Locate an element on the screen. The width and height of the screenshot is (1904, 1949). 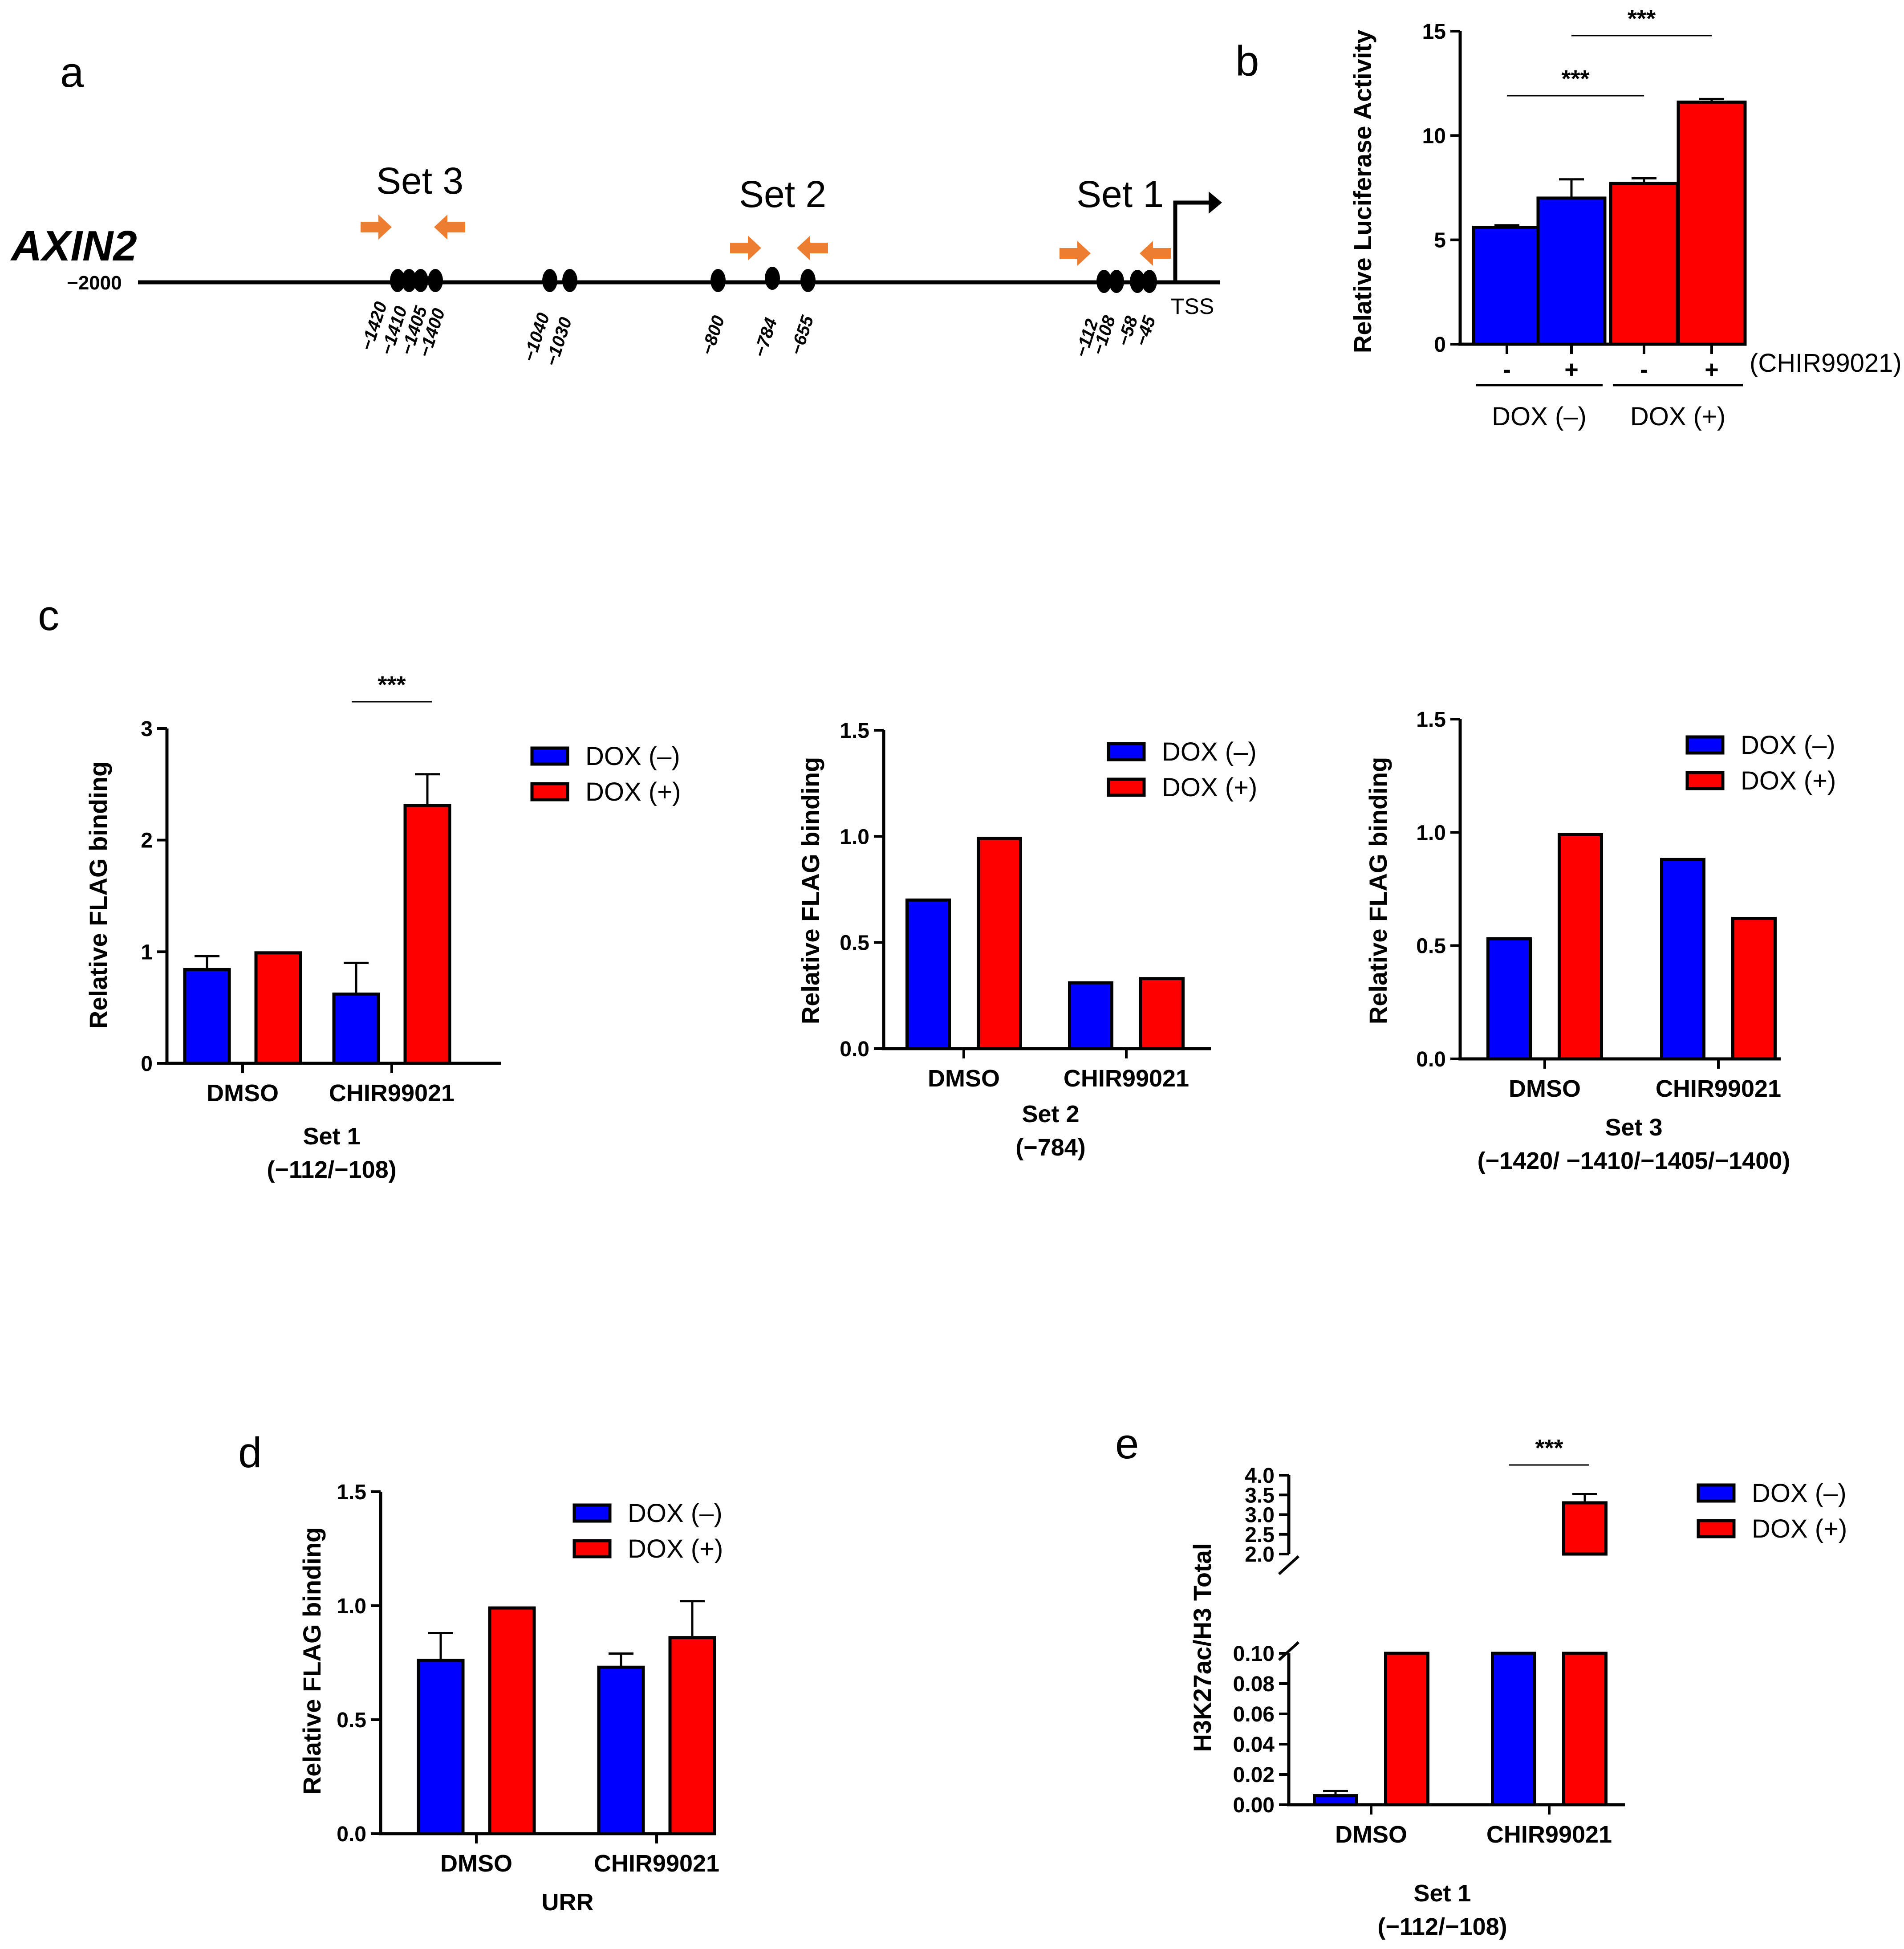
y-tick-label: 1 is located at coordinates (147, 952).